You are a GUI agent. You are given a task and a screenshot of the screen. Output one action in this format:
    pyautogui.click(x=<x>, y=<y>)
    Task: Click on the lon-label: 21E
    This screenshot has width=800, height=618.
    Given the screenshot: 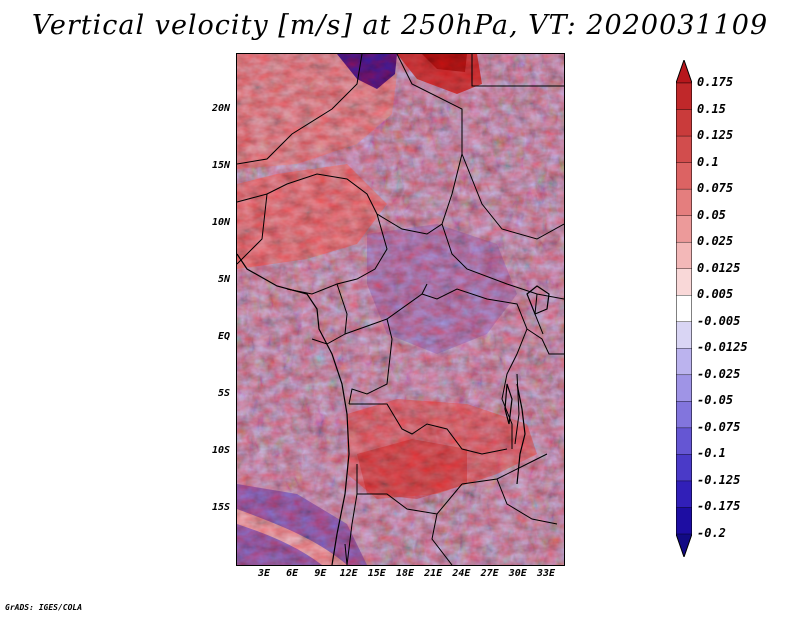 What is the action you would take?
    pyautogui.click(x=433, y=573)
    